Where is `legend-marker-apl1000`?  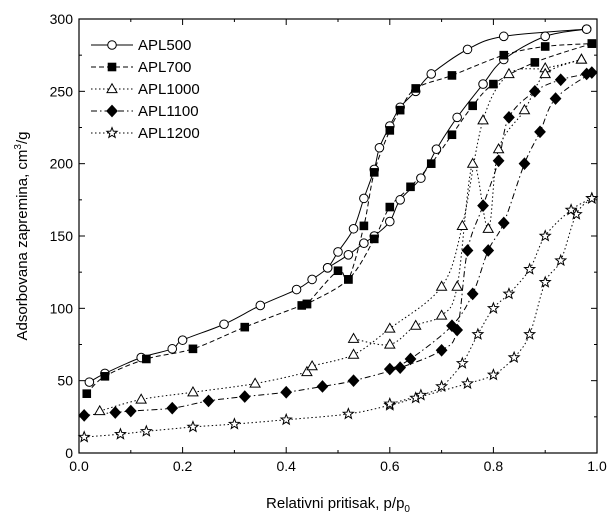 legend-marker-apl1000 is located at coordinates (112, 88).